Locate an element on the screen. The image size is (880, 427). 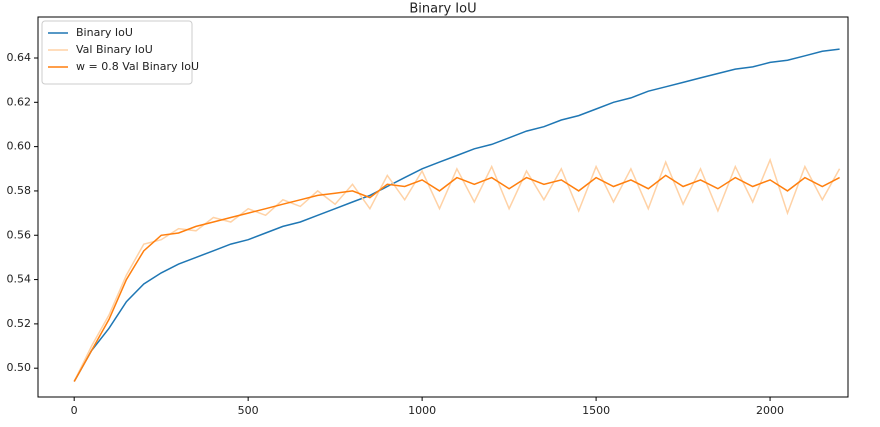
legend-label: w = 0.8 Val Binary IoU is located at coordinates (137, 66).